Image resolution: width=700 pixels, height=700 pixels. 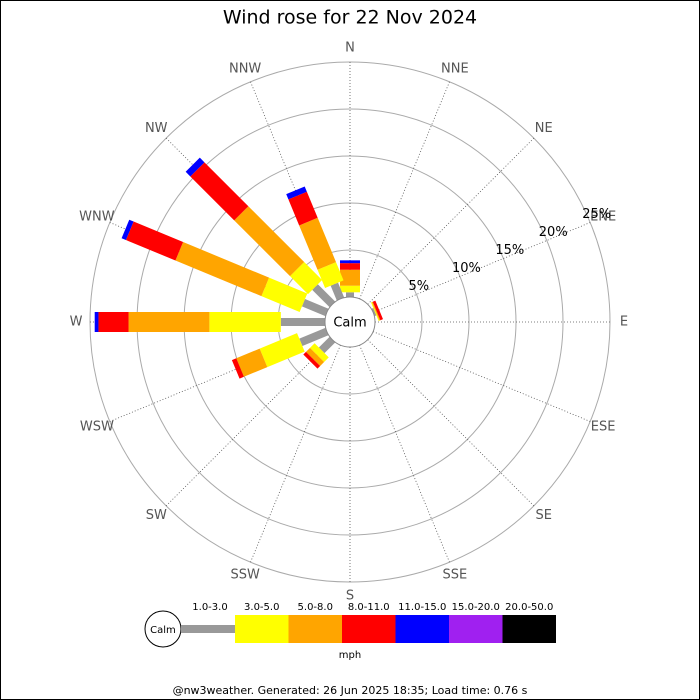 What do you see at coordinates (544, 128) in the screenshot?
I see `direction-label: NE` at bounding box center [544, 128].